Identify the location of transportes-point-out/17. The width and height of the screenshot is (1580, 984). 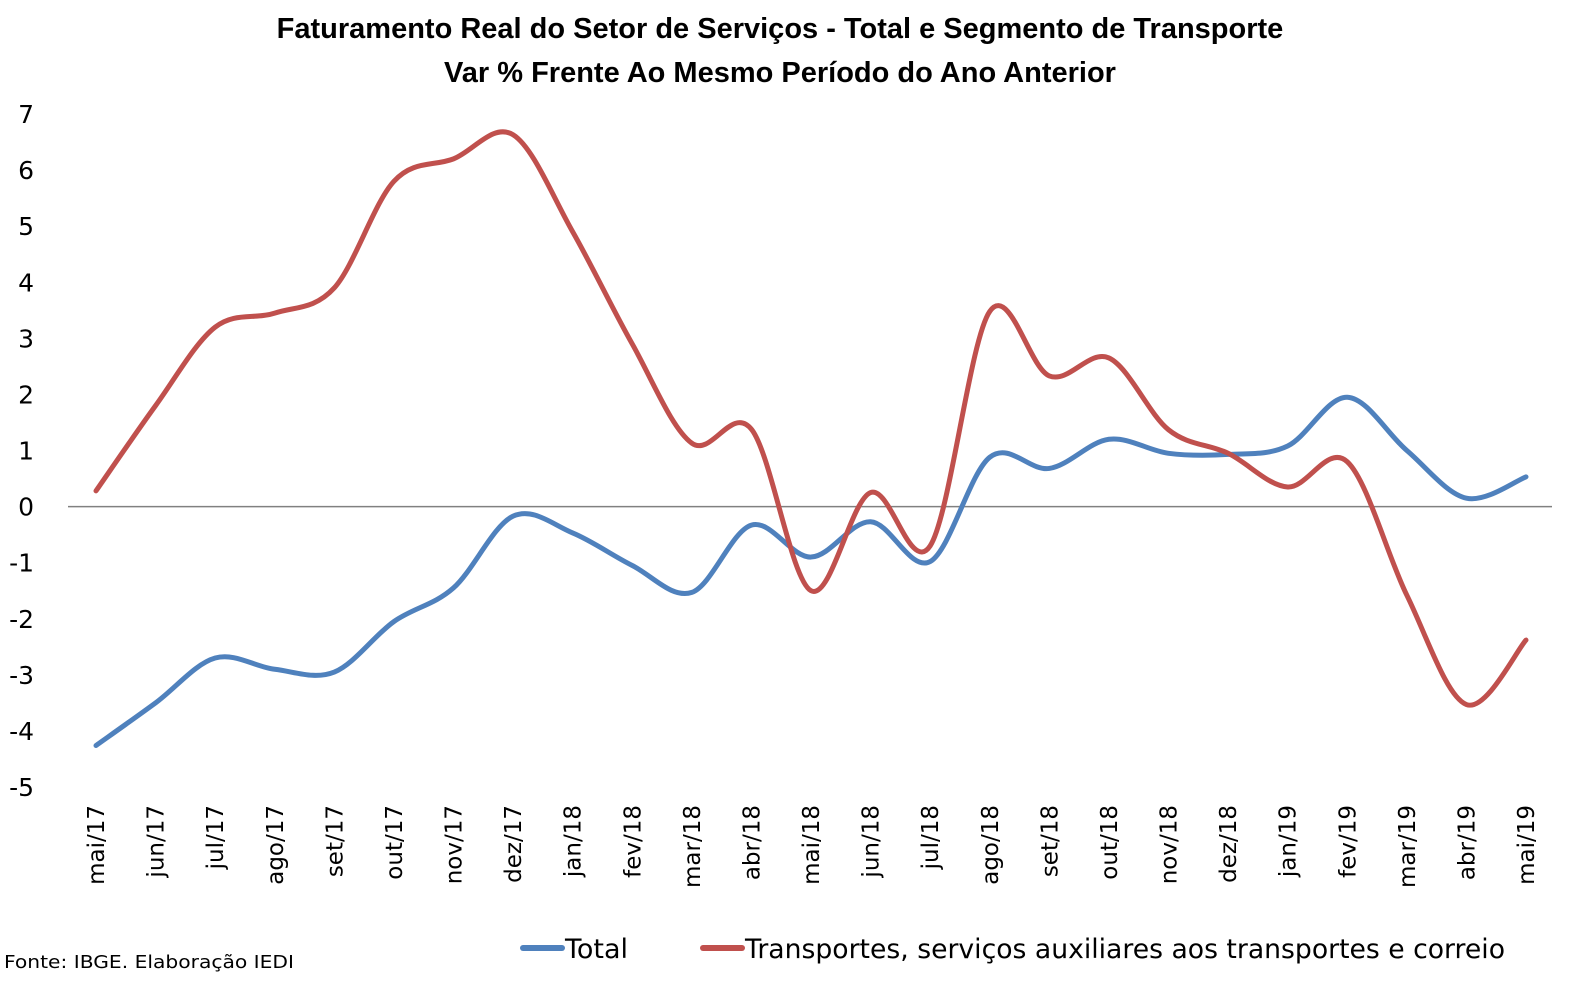
(393, 181).